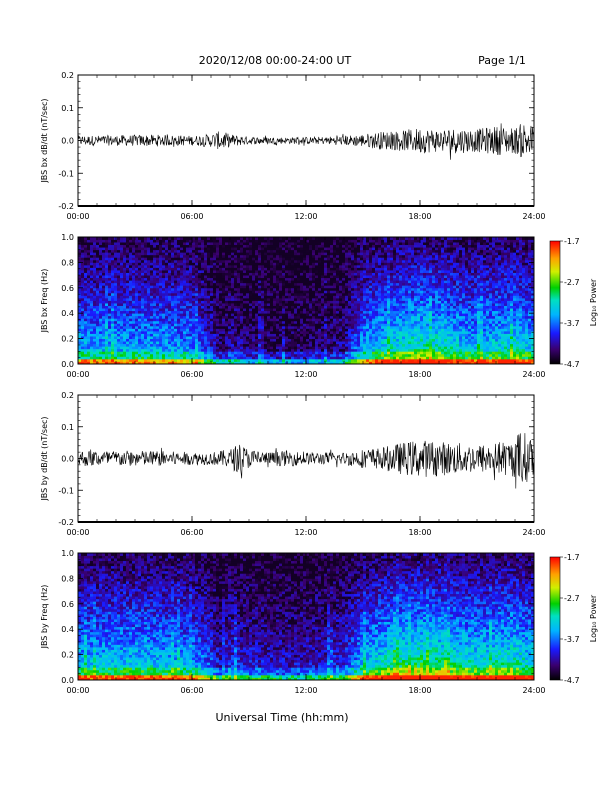 This screenshot has height=792, width=612. I want to click on colorbar-label-2: Log₁₀ Power, so click(593, 302).